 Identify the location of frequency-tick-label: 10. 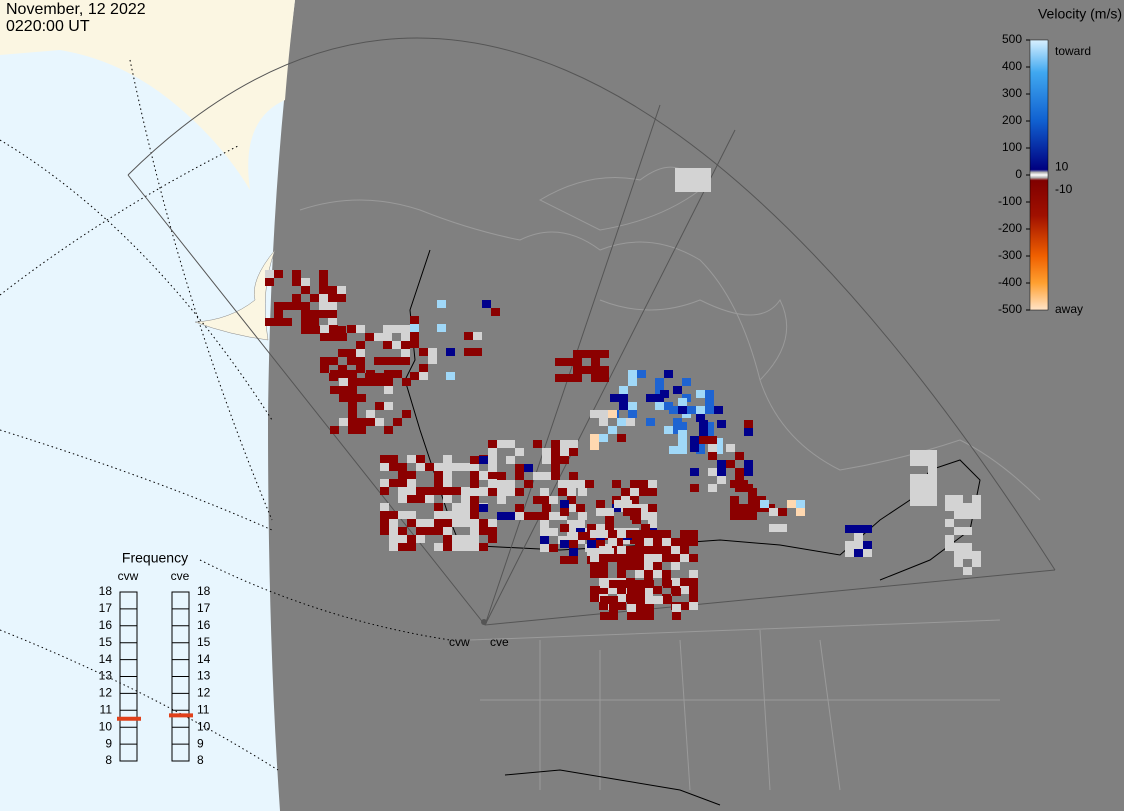
(204, 726).